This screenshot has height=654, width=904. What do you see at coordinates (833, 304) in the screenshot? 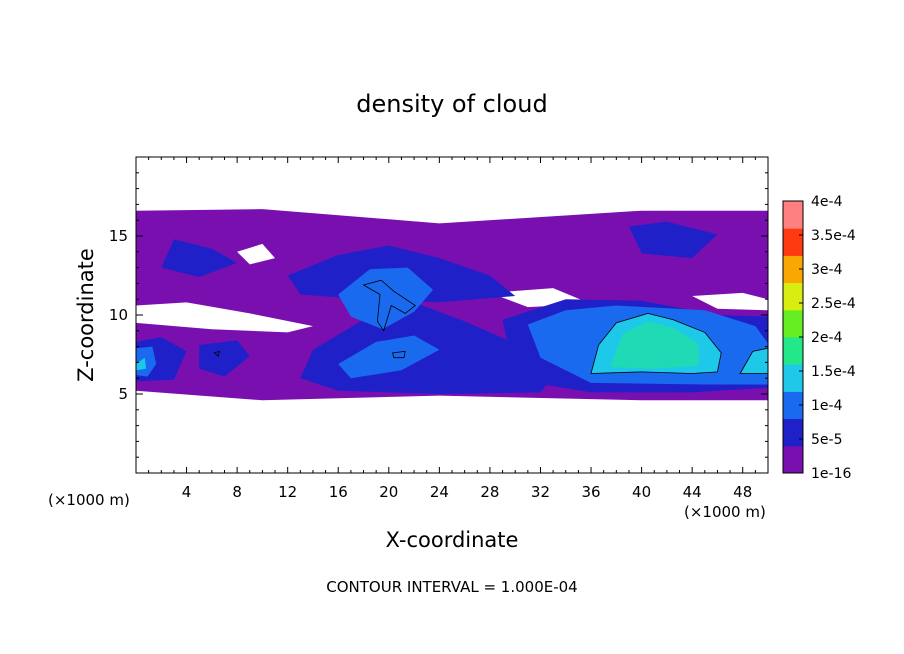
I see `colorbar-label: 2.5e-4` at bounding box center [833, 304].